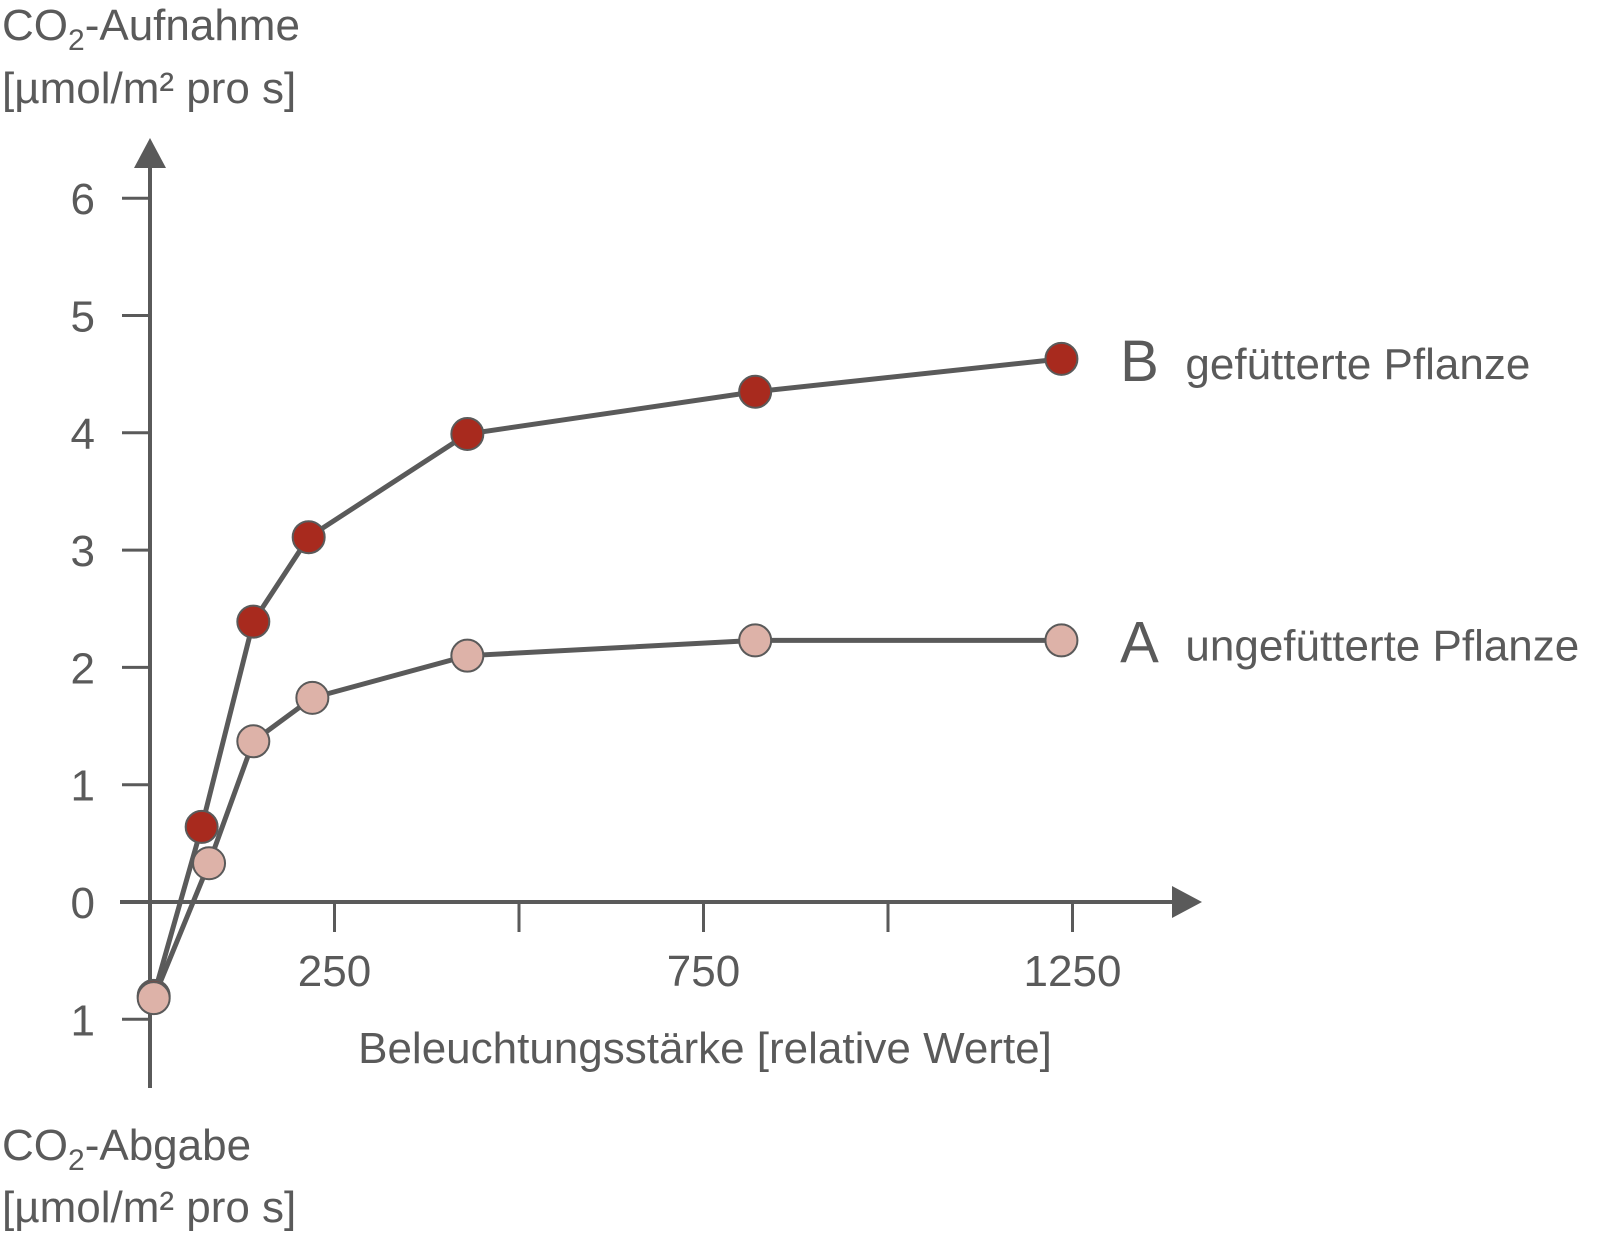  What do you see at coordinates (126, 1149) in the screenshot?
I see `y-axis-bottom-label-line1: CO2-Abgabe` at bounding box center [126, 1149].